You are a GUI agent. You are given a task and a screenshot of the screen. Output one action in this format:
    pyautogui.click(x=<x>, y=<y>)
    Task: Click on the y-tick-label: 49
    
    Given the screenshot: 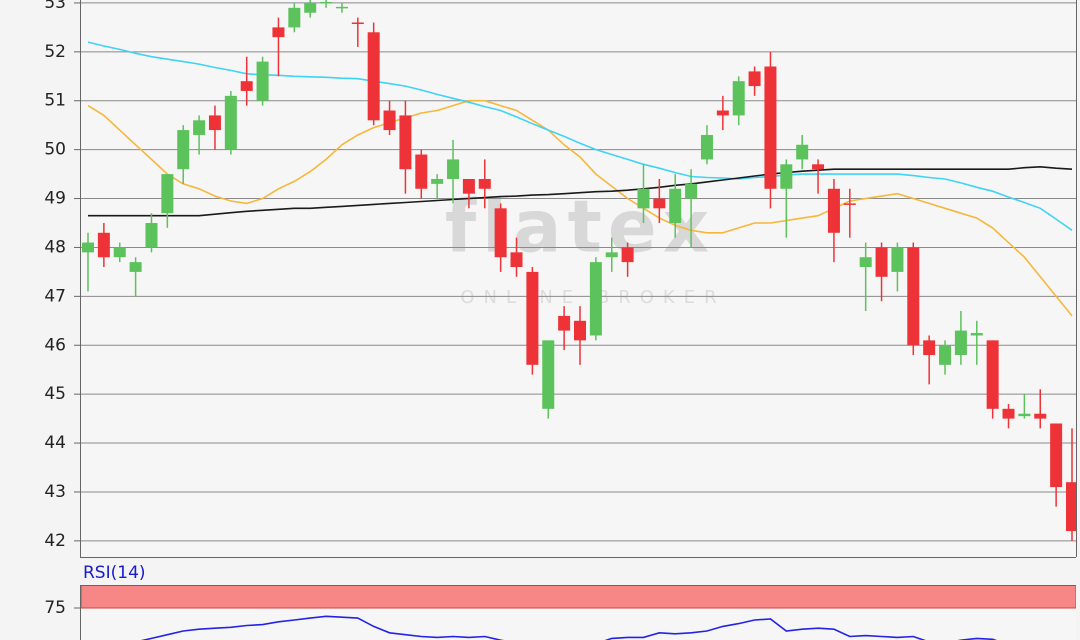 What is the action you would take?
    pyautogui.click(x=55, y=199)
    